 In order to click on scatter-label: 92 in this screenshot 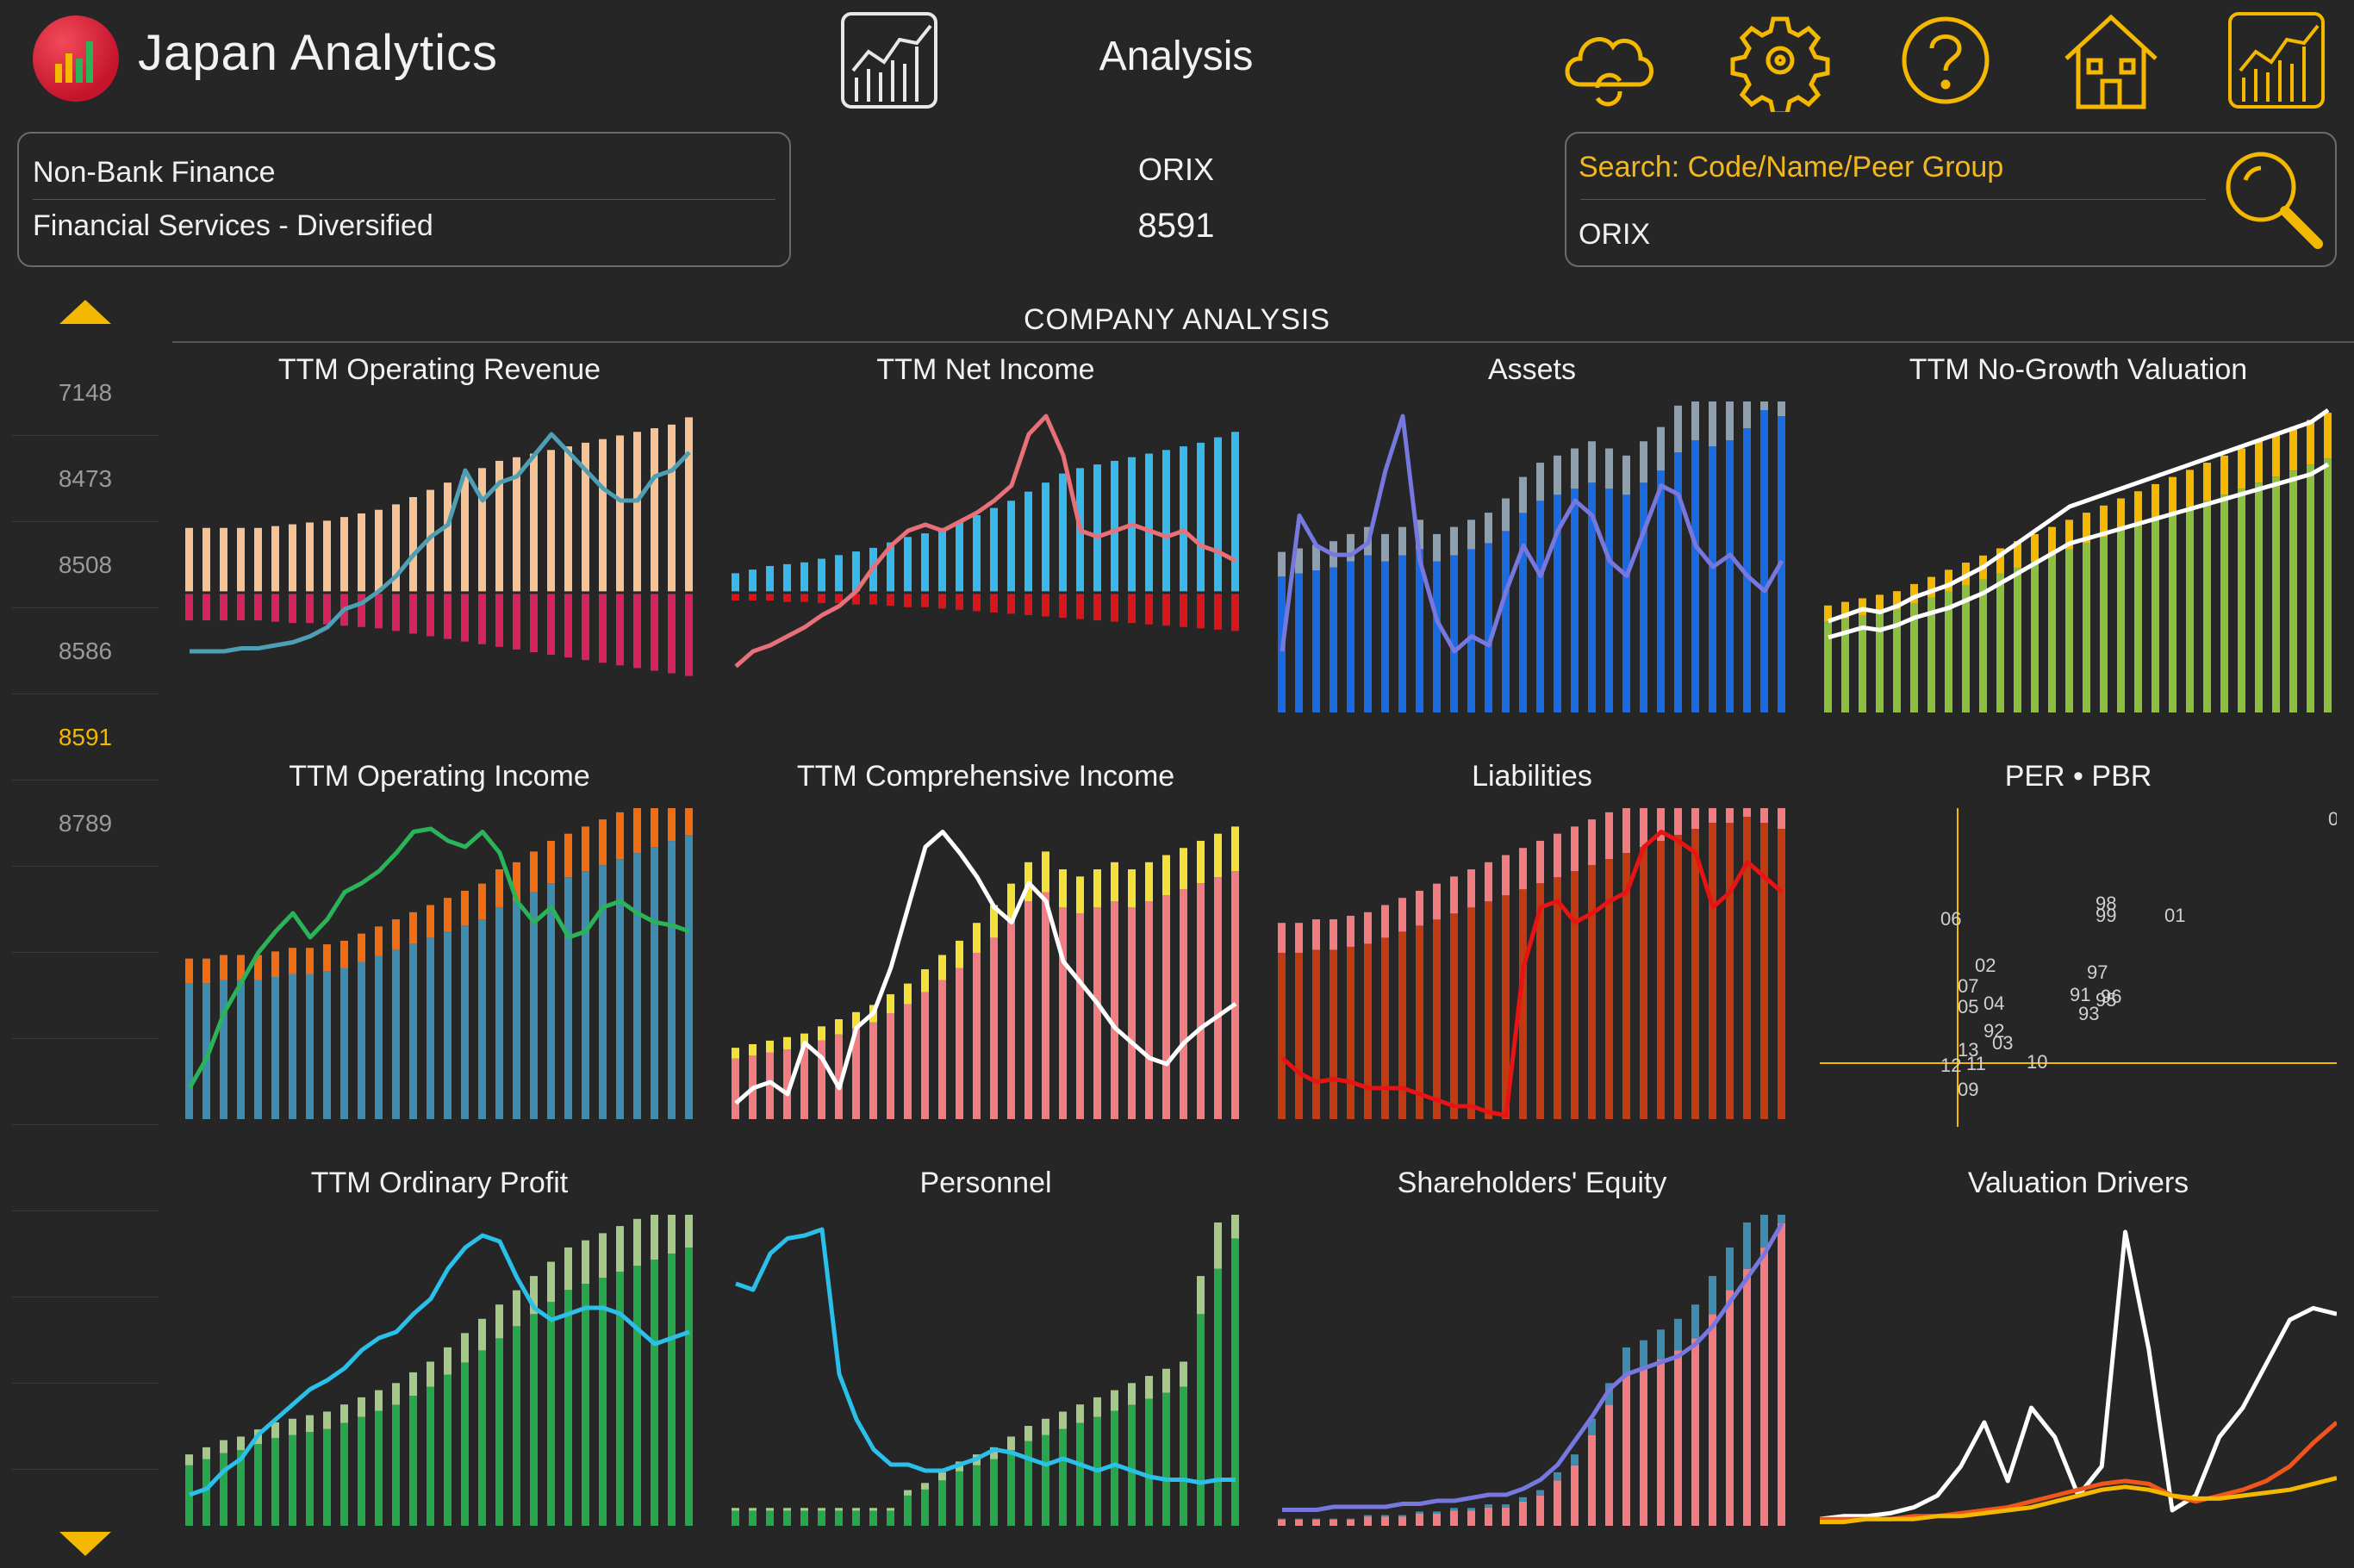, I will do `click(1993, 1031)`.